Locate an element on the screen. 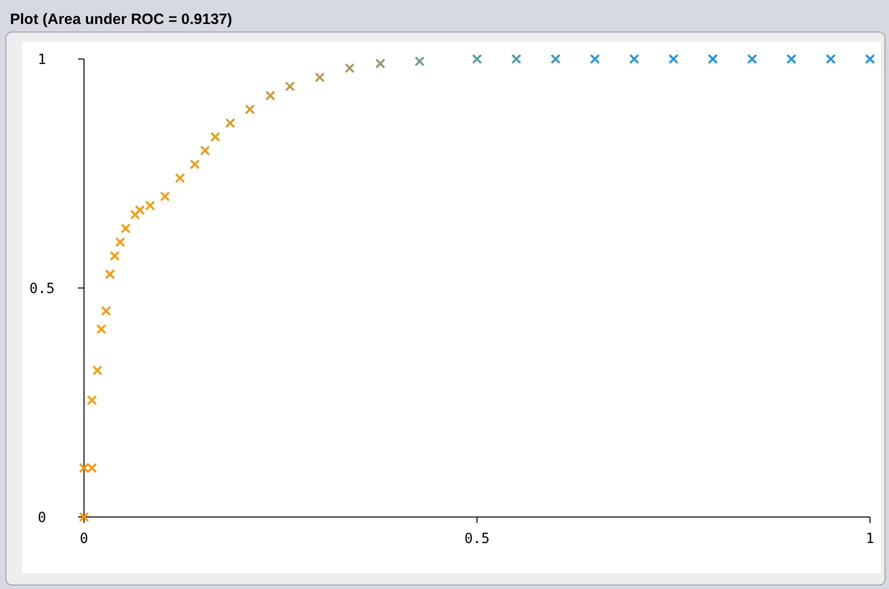 The height and width of the screenshot is (589, 889). x-tick-label: 1 is located at coordinates (870, 539).